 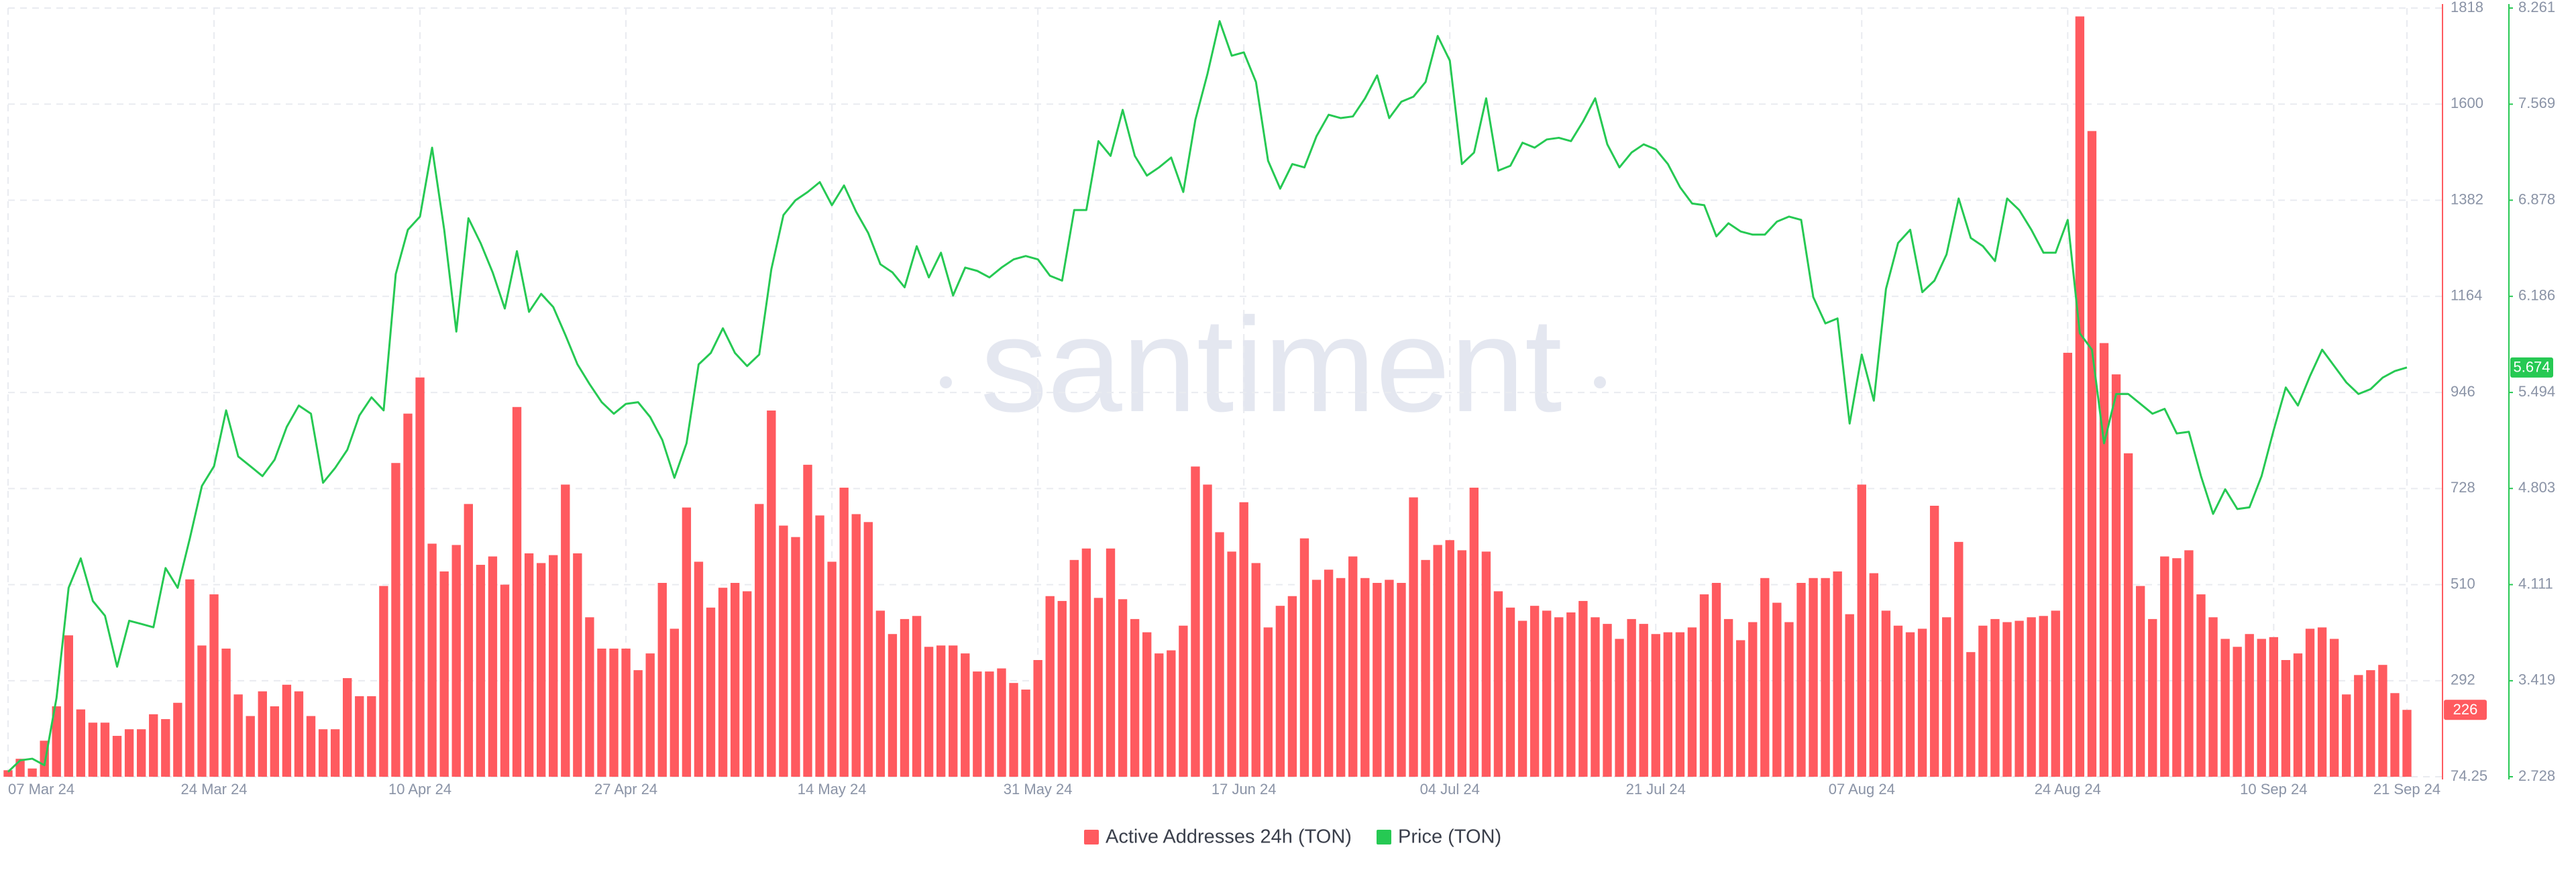 I want to click on x-tick-label: 14 May 24, so click(x=832, y=790).